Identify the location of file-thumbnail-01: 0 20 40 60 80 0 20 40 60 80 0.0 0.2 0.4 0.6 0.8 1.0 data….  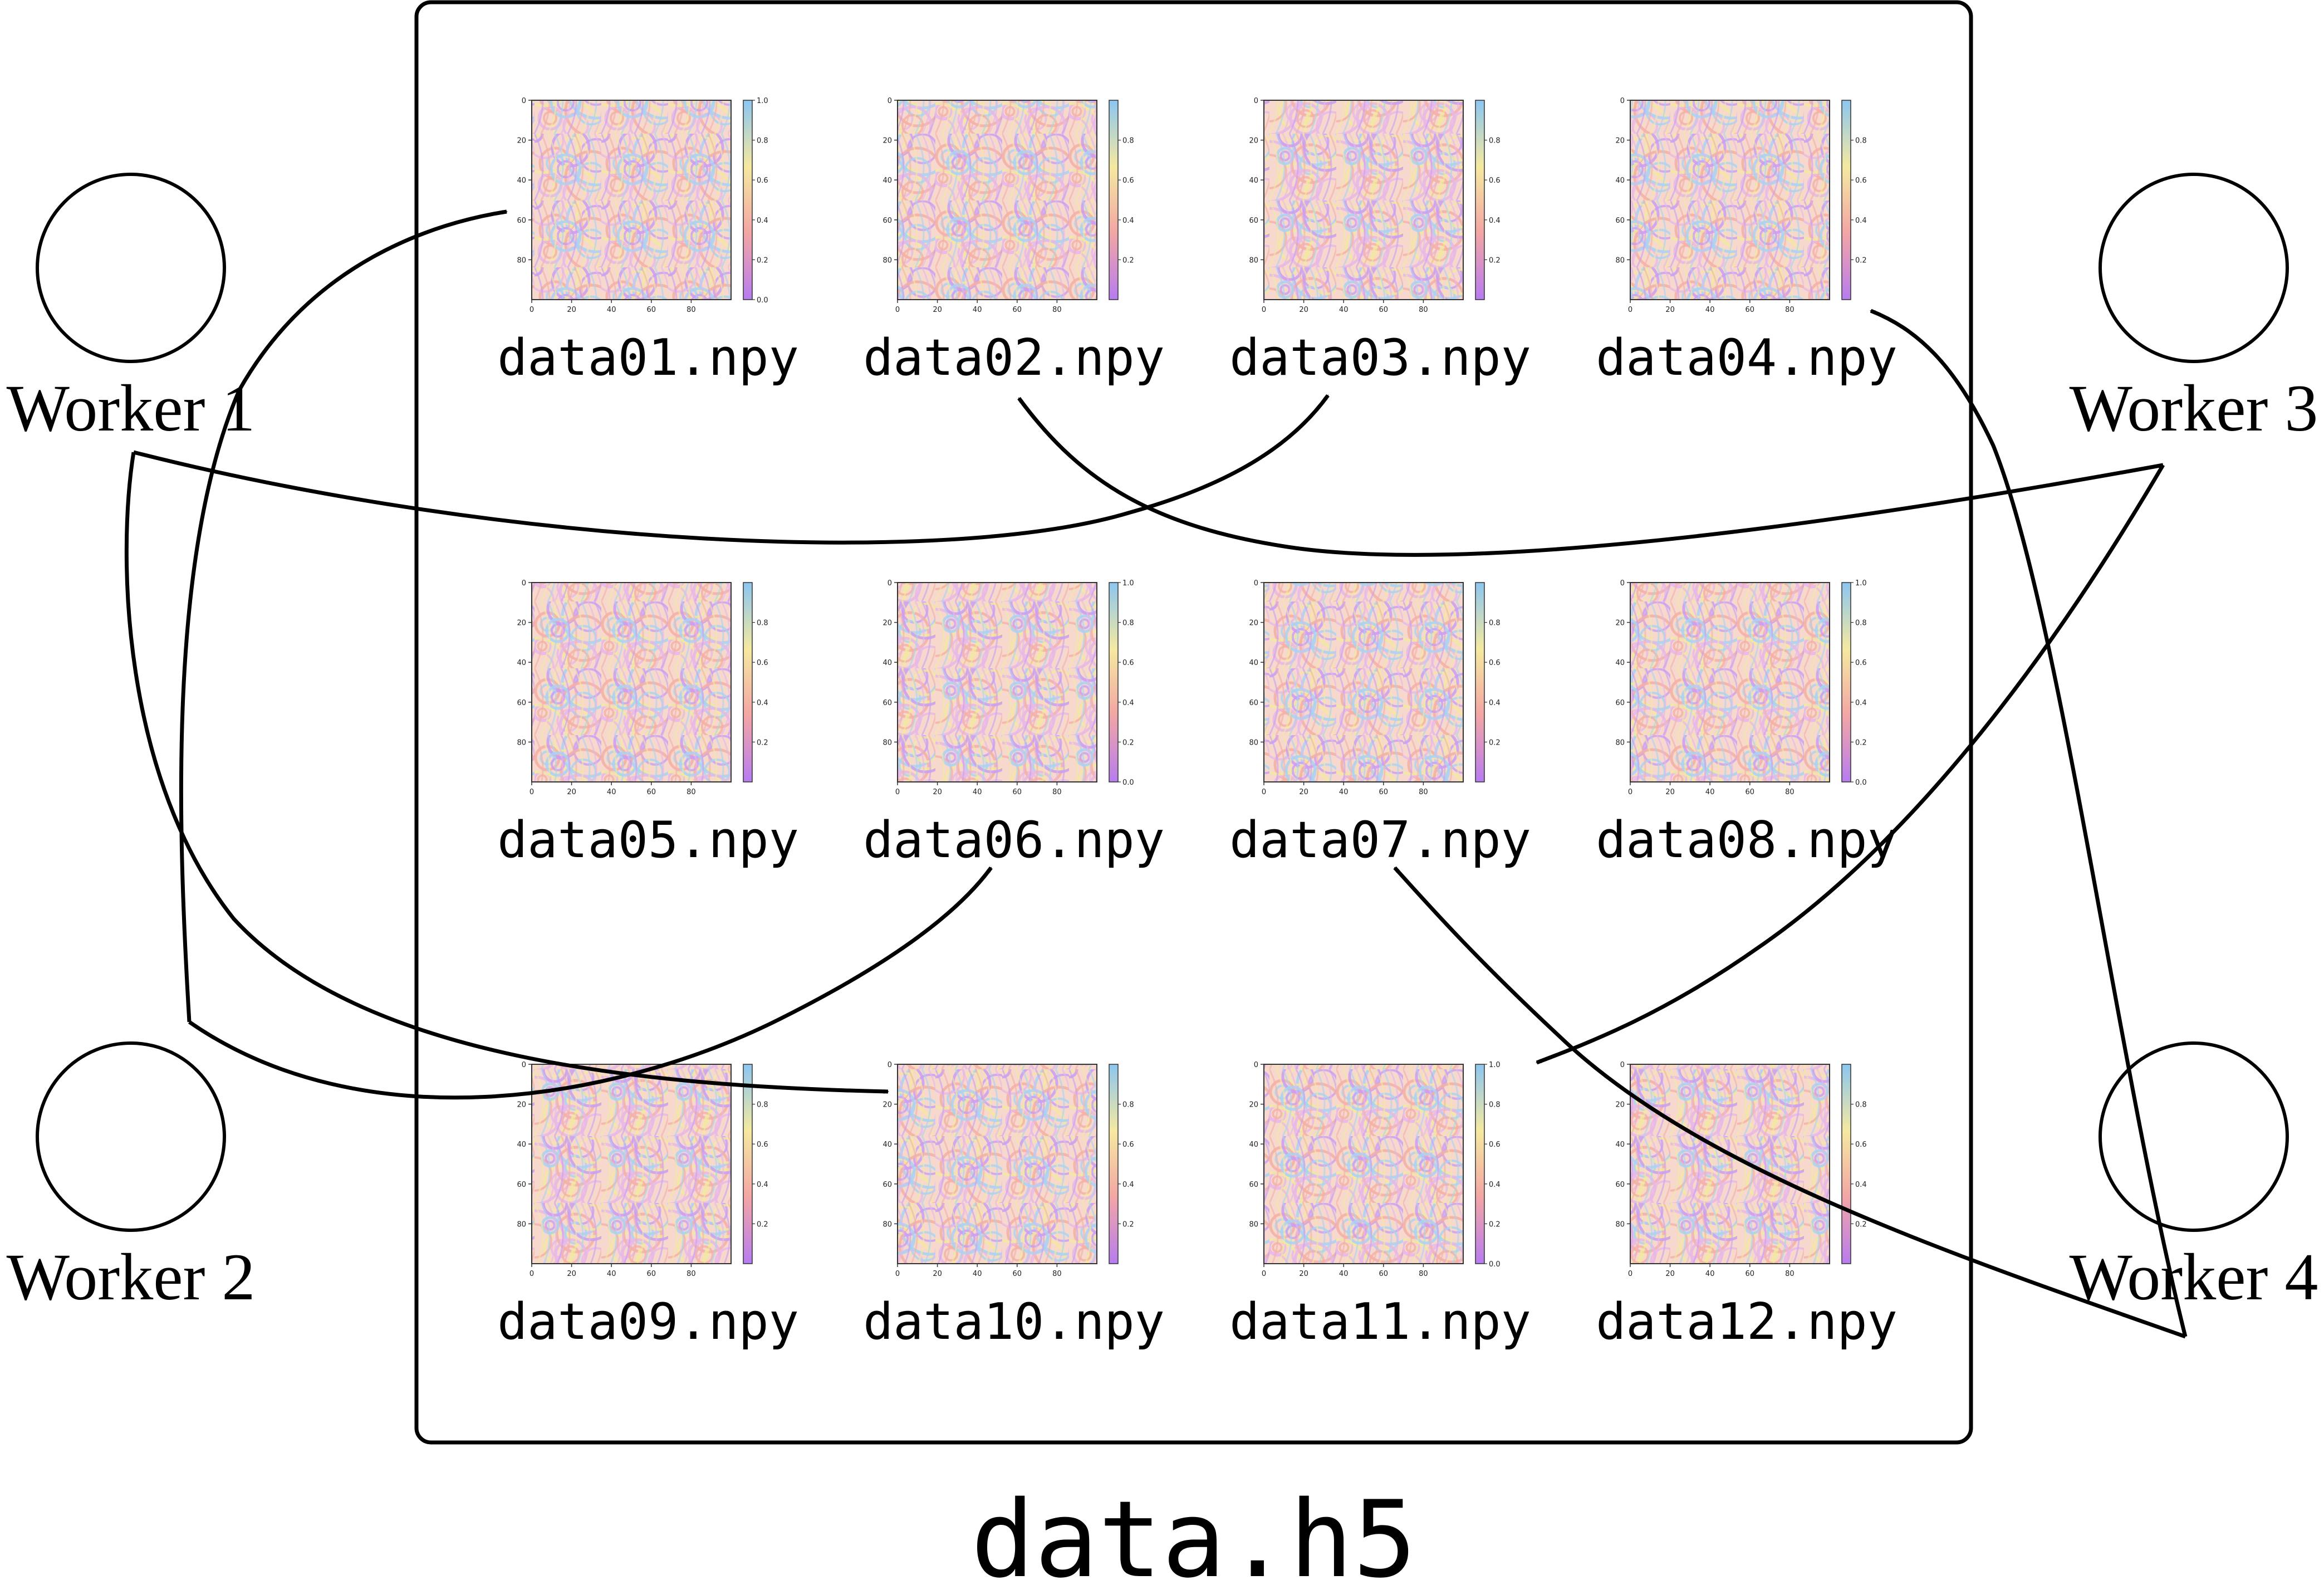
(648, 242).